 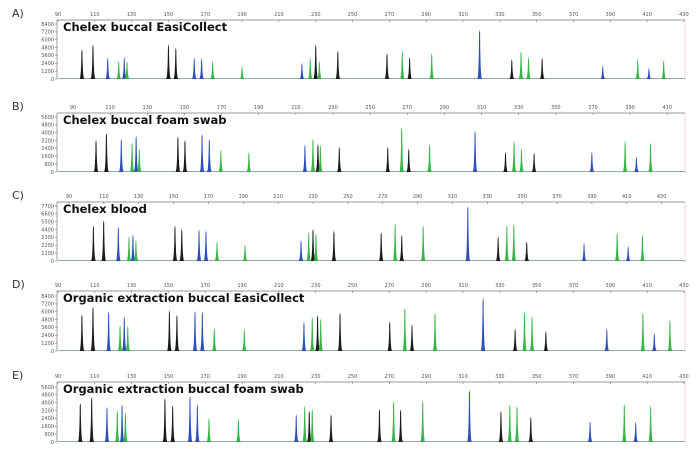 I want to click on y-tick-label: 4800, so click(x=47, y=48).